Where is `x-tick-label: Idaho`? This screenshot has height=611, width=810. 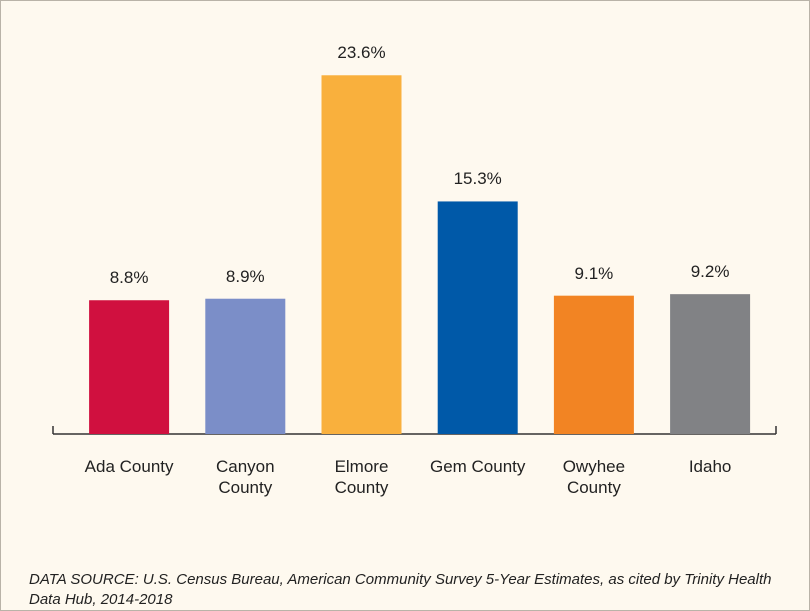 x-tick-label: Idaho is located at coordinates (710, 466).